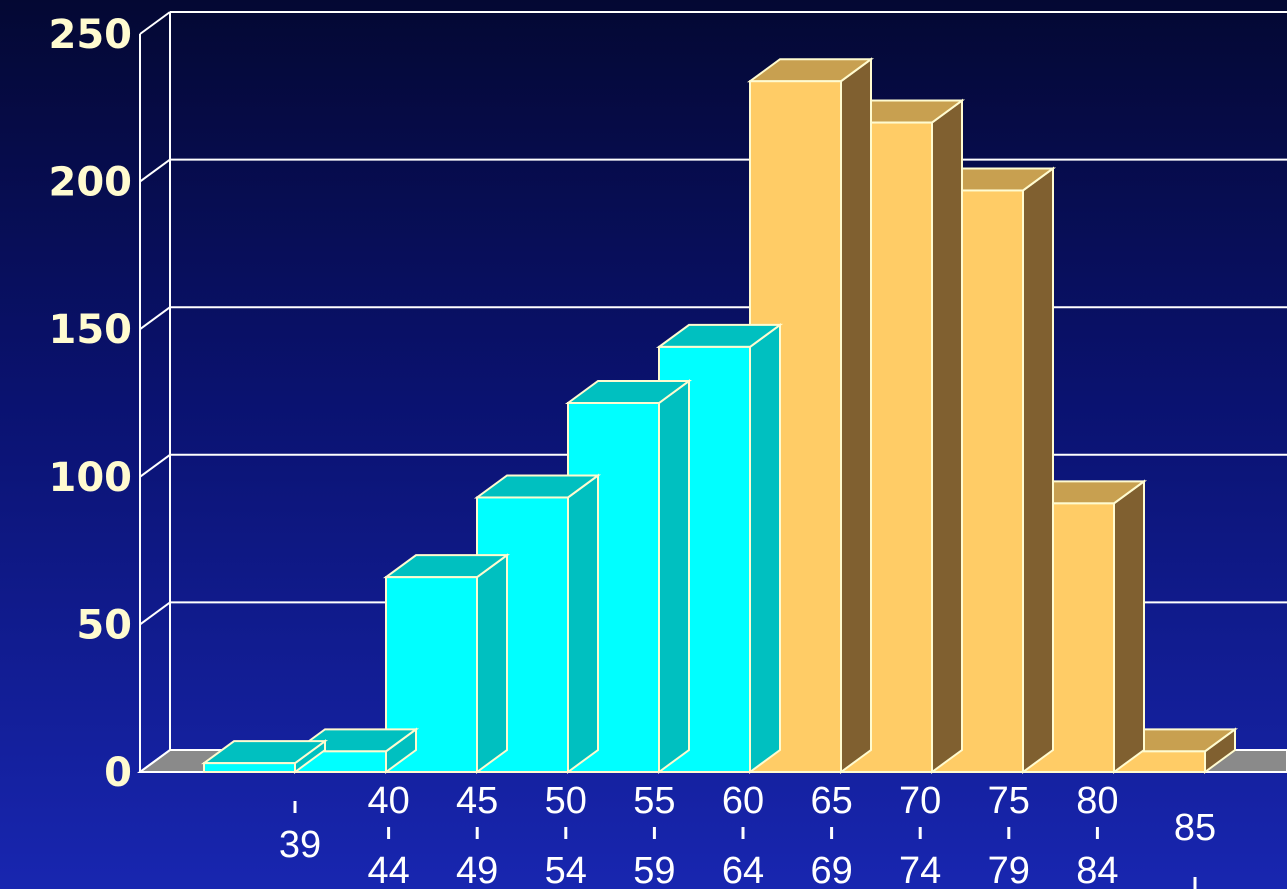  I want to click on x-tick-start: 40, so click(388, 801).